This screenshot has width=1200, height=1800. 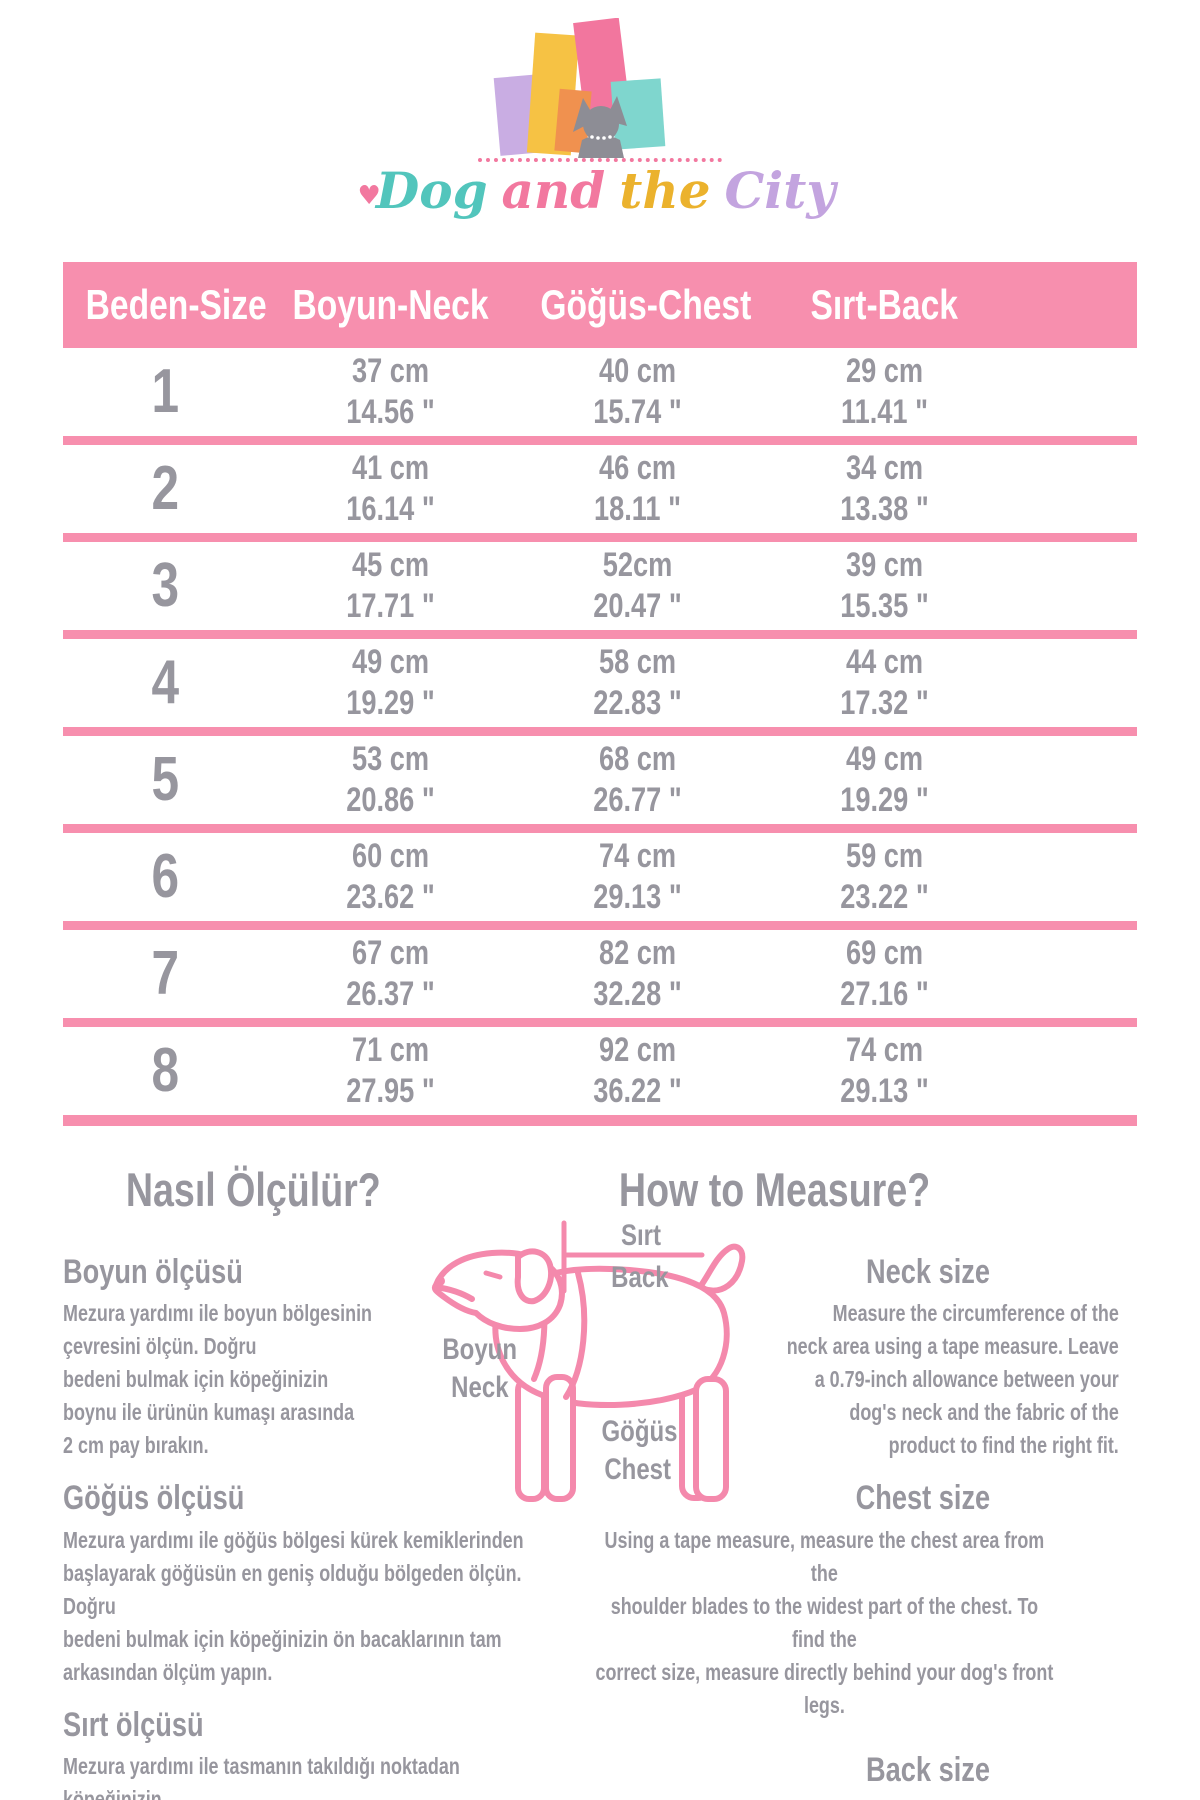 I want to click on brand-wordmark: ♥Dog and the City, so click(x=600, y=191).